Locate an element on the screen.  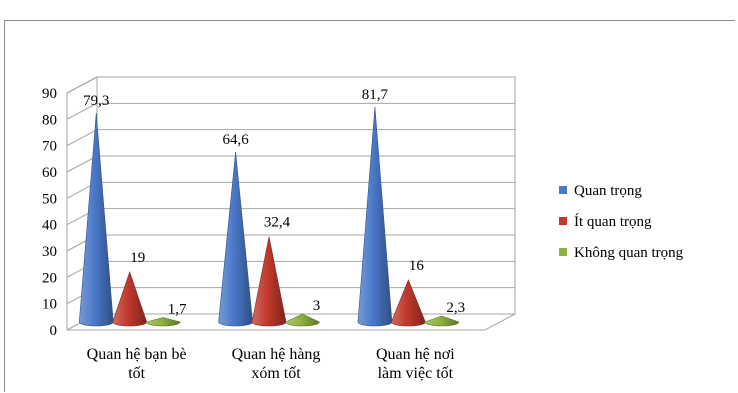
x-category-label: Quan hệ bạn bè tốt is located at coordinates (137, 364).